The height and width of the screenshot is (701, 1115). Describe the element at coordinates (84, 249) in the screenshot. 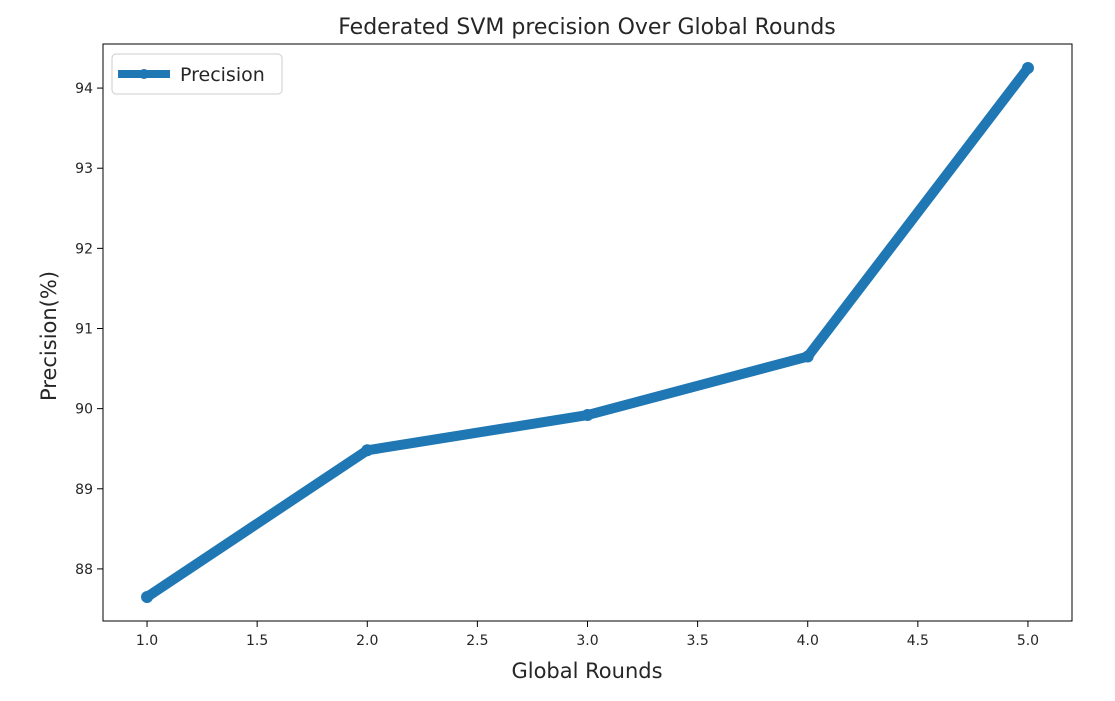

I see `y-tick-label: 92` at that location.